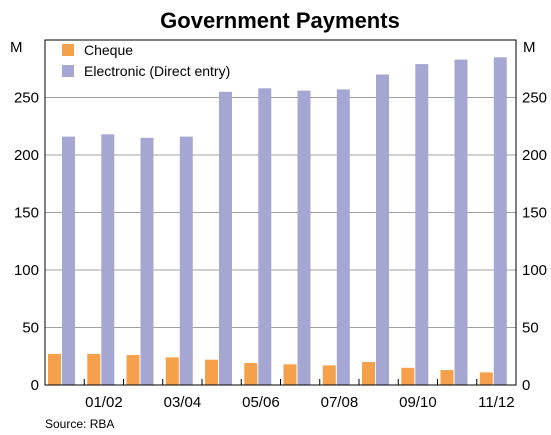 This screenshot has height=435, width=551. Describe the element at coordinates (79, 424) in the screenshot. I see `source-note: Source: RBA` at that location.